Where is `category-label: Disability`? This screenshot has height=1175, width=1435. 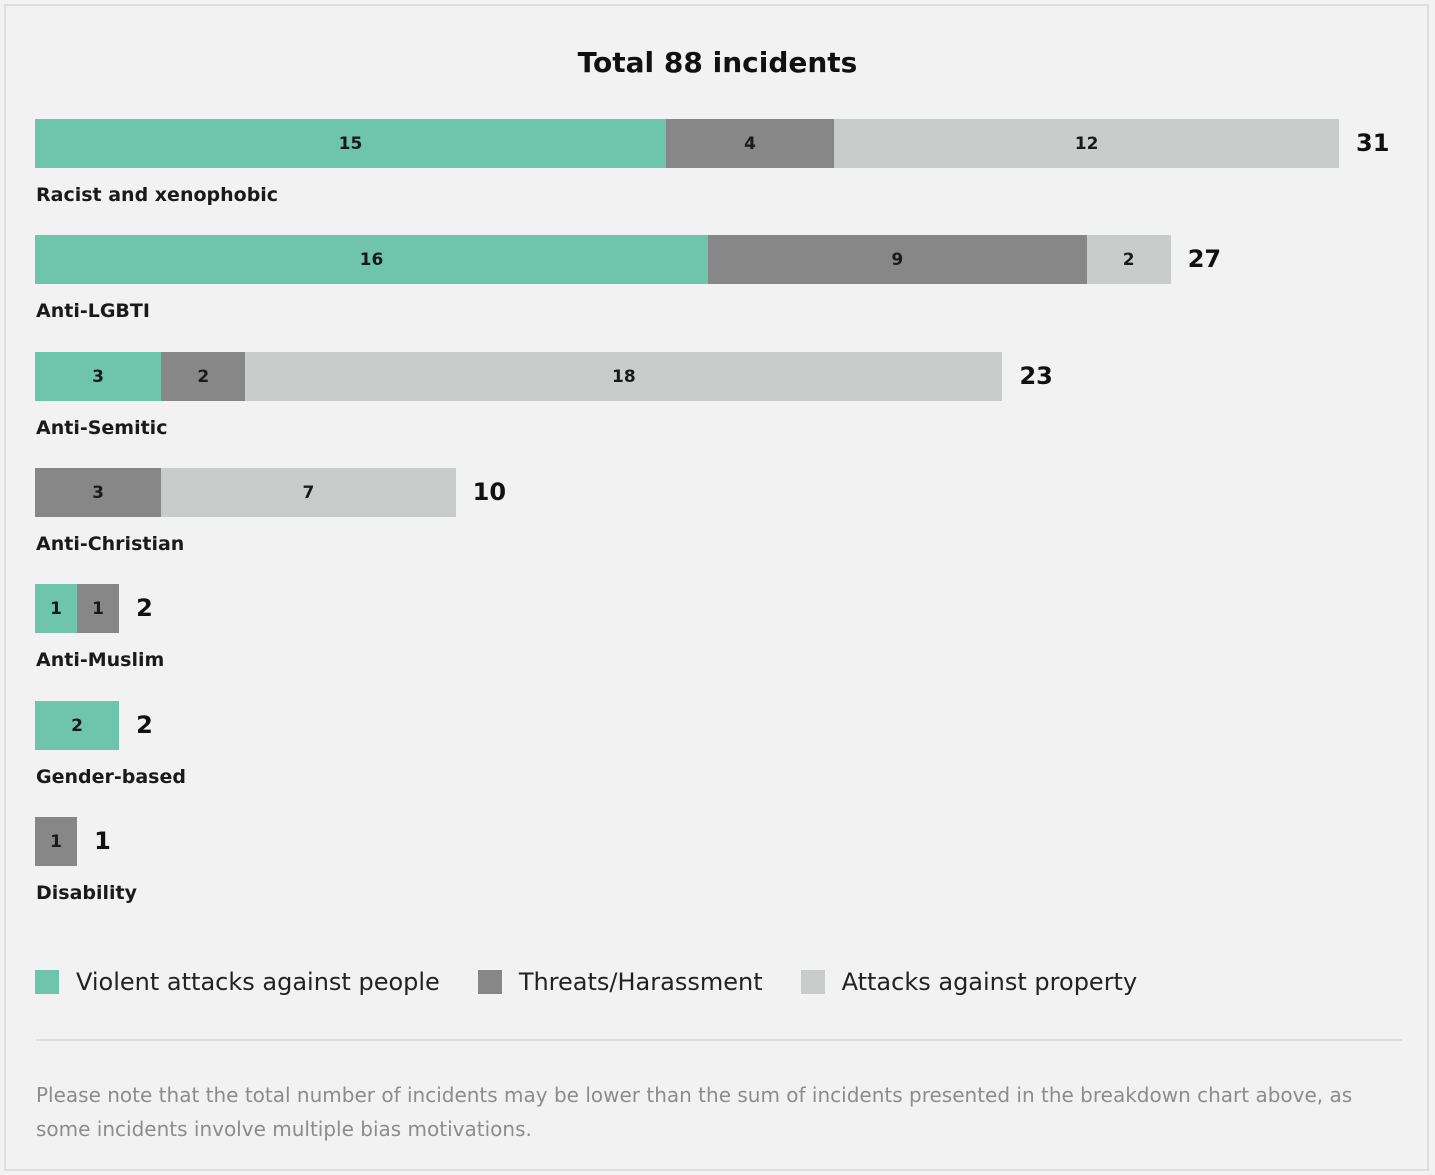 category-label: Disability is located at coordinates (87, 893).